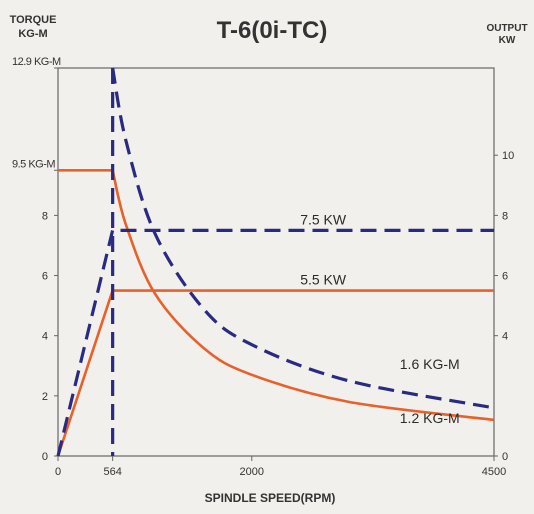 The height and width of the screenshot is (514, 534). Describe the element at coordinates (505, 457) in the screenshot. I see `right-tick-label-0: 0` at that location.